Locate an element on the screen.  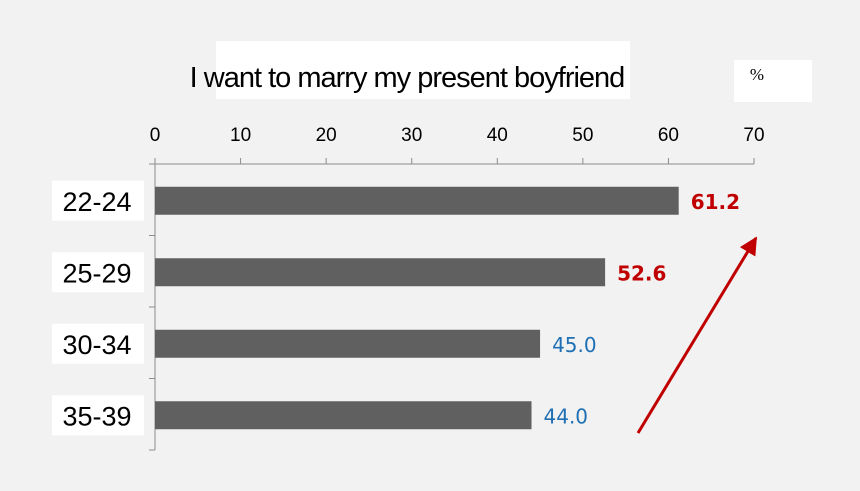
x-tick-label: 30 is located at coordinates (411, 135).